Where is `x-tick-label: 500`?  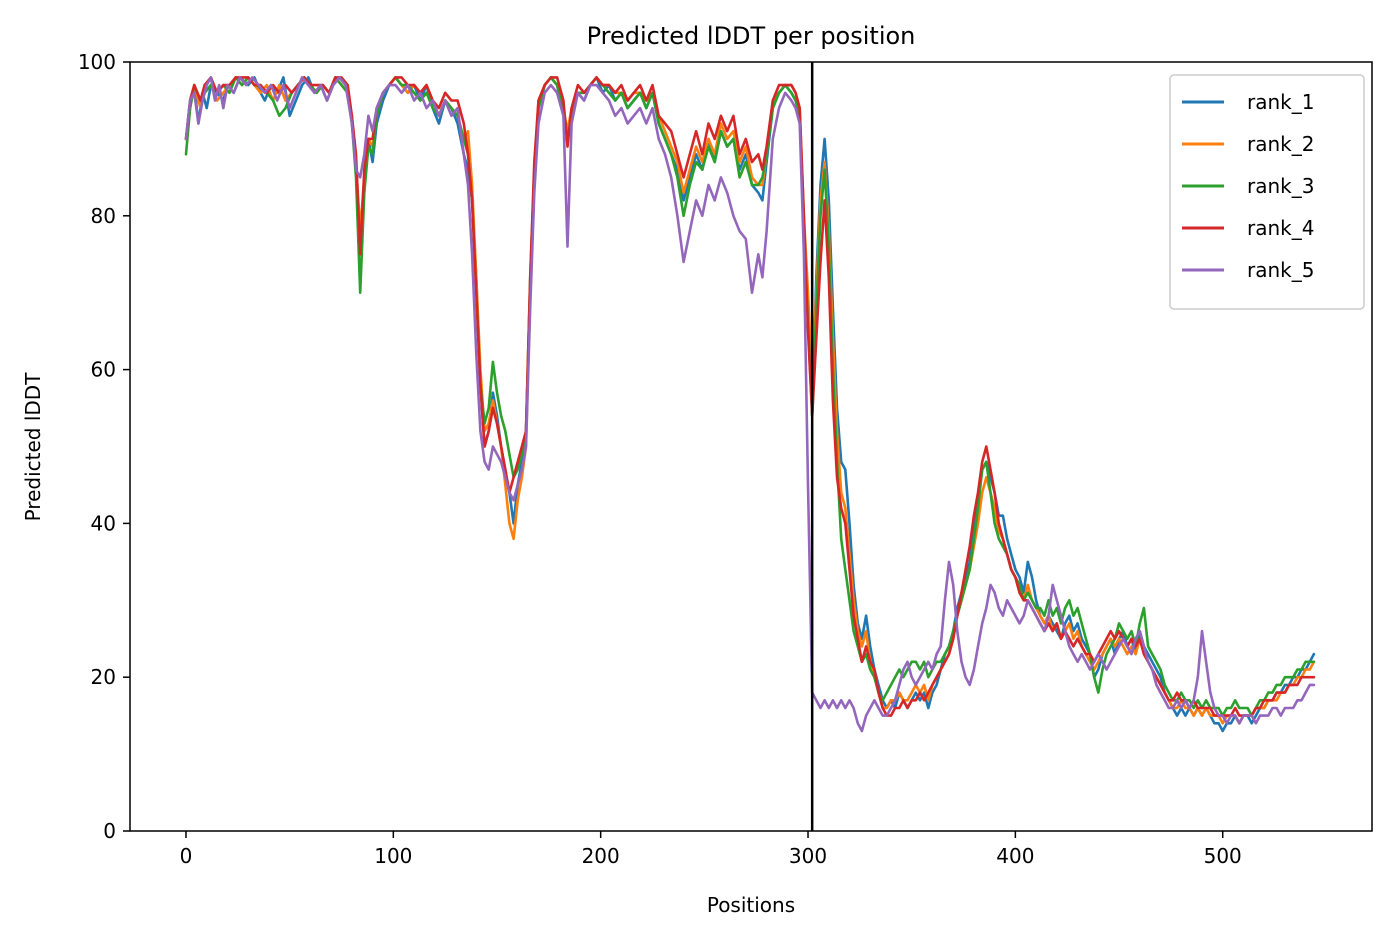 x-tick-label: 500 is located at coordinates (1223, 856).